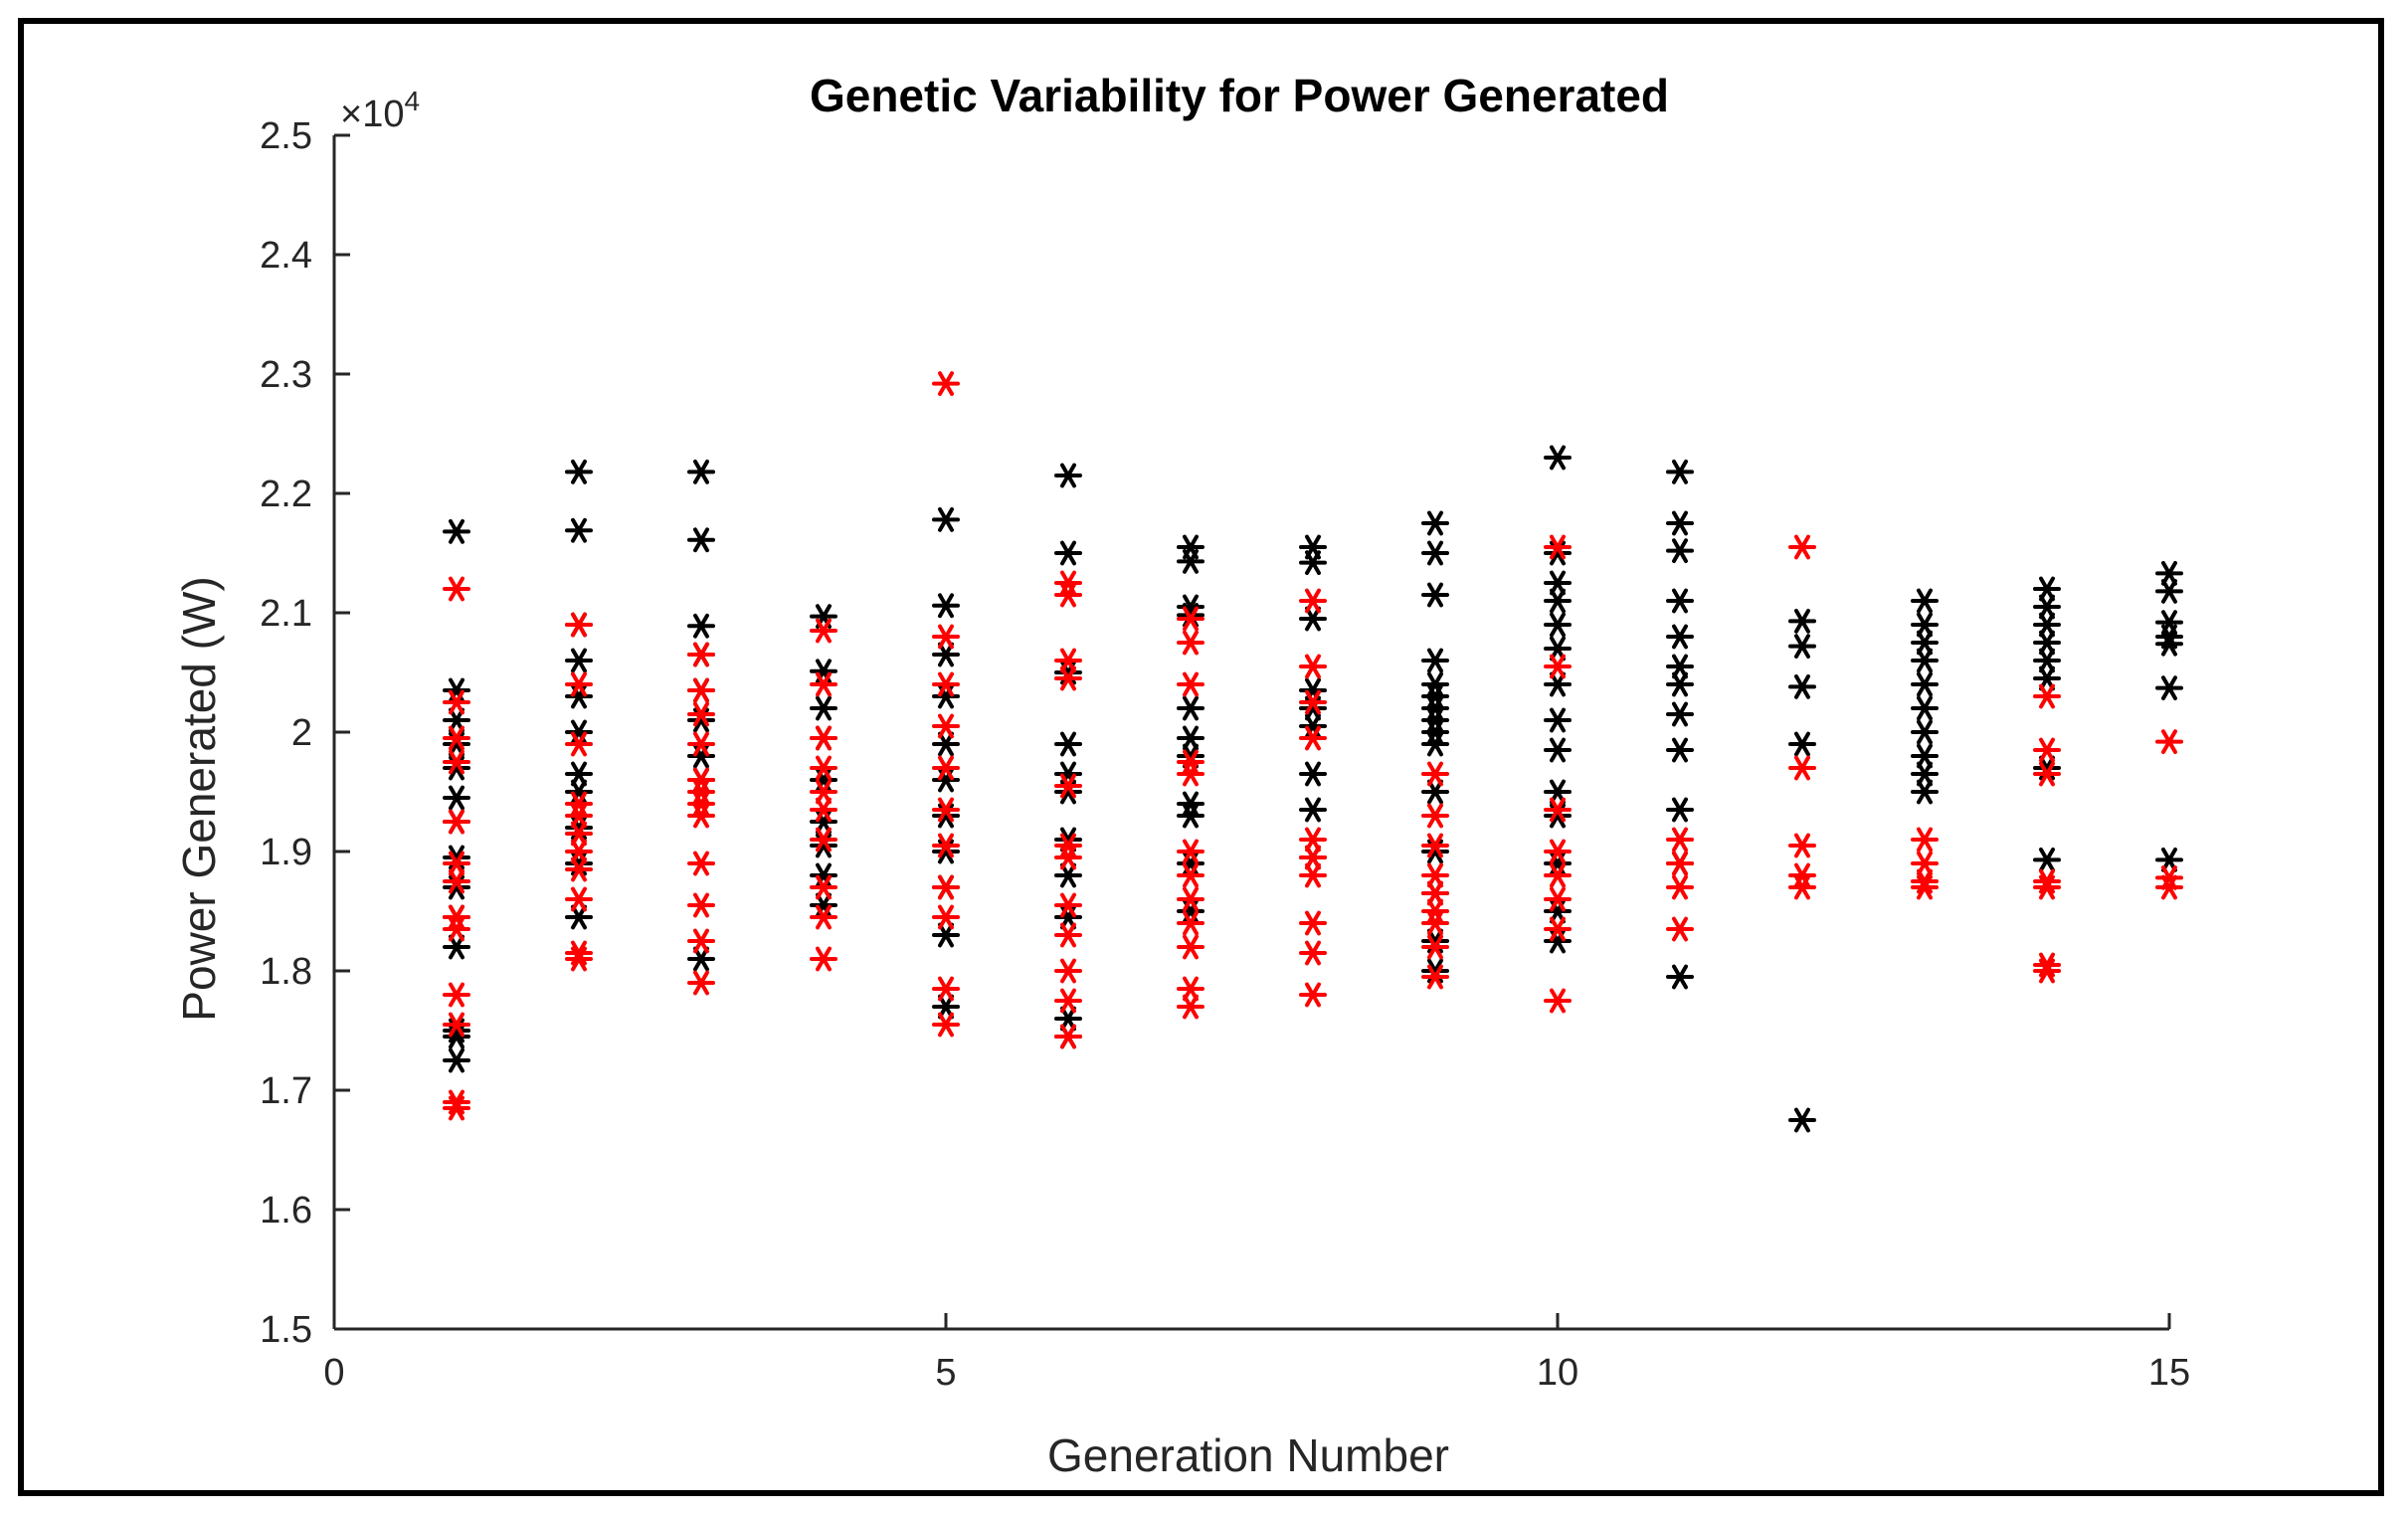 This screenshot has height=1518, width=2408. Describe the element at coordinates (286, 136) in the screenshot. I see `y-tick-label: 2.5` at that location.